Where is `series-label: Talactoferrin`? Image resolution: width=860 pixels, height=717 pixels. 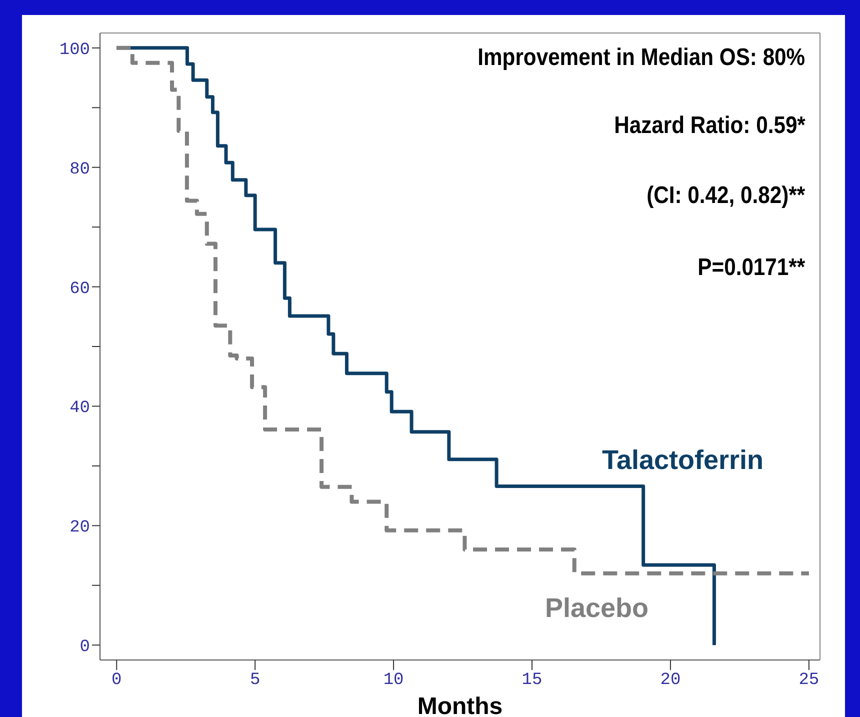 series-label: Talactoferrin is located at coordinates (683, 460).